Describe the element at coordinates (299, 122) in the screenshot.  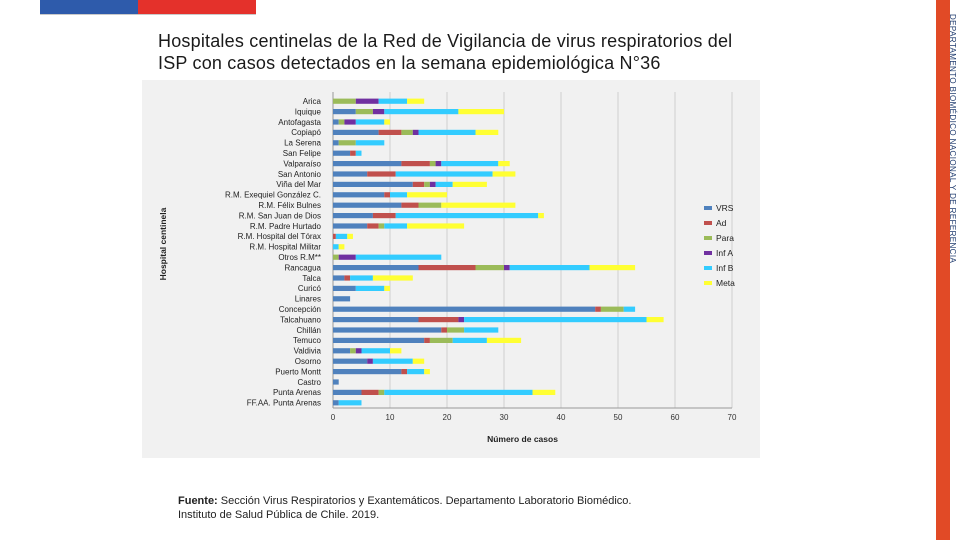
I see `category-label: Antofagasta` at that location.